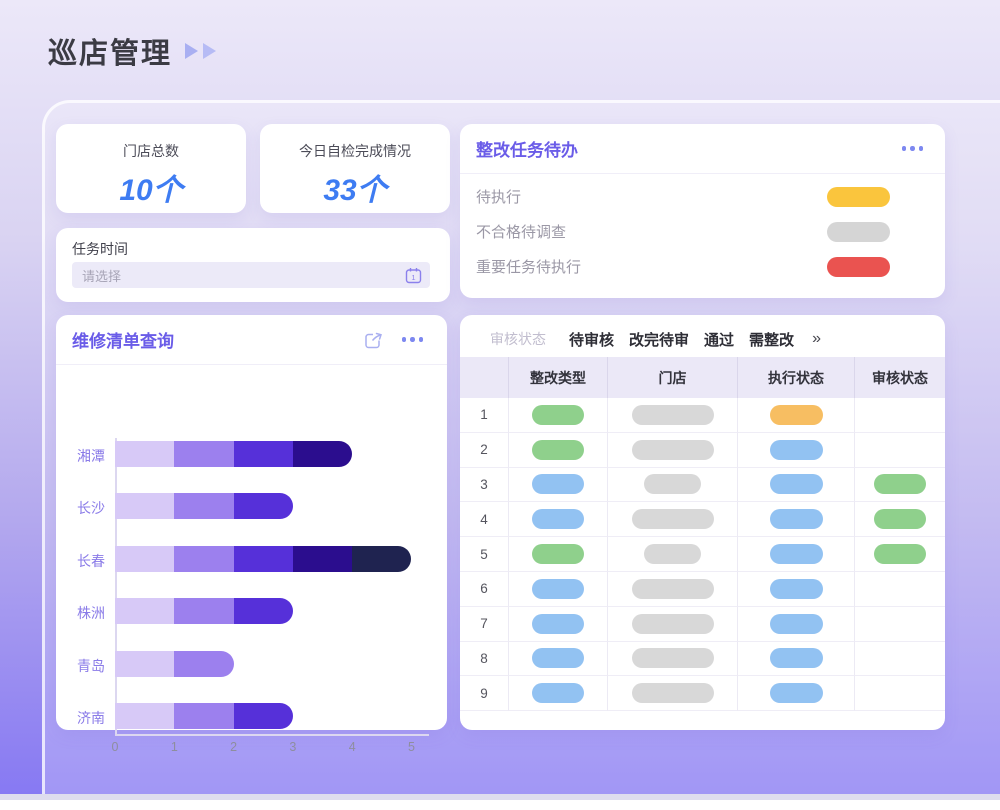 The width and height of the screenshot is (1000, 810). I want to click on svg-text: 1, so click(413, 277).